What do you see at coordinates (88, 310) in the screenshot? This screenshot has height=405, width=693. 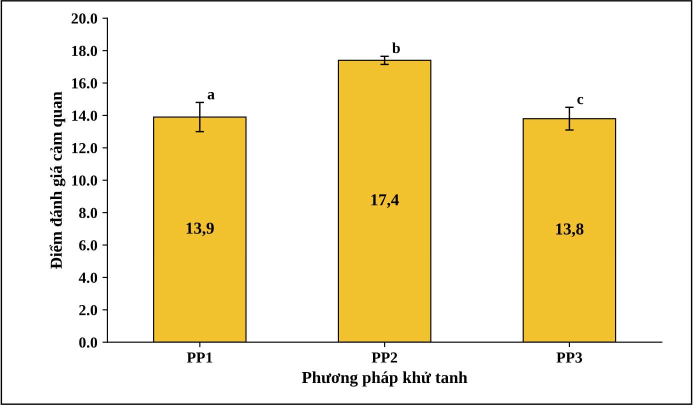 I see `y-tick-label: 2.0` at bounding box center [88, 310].